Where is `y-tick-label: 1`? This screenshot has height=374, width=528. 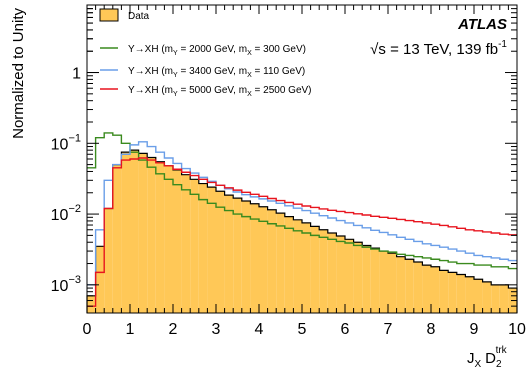
y-tick-label: 1 is located at coordinates (76, 74).